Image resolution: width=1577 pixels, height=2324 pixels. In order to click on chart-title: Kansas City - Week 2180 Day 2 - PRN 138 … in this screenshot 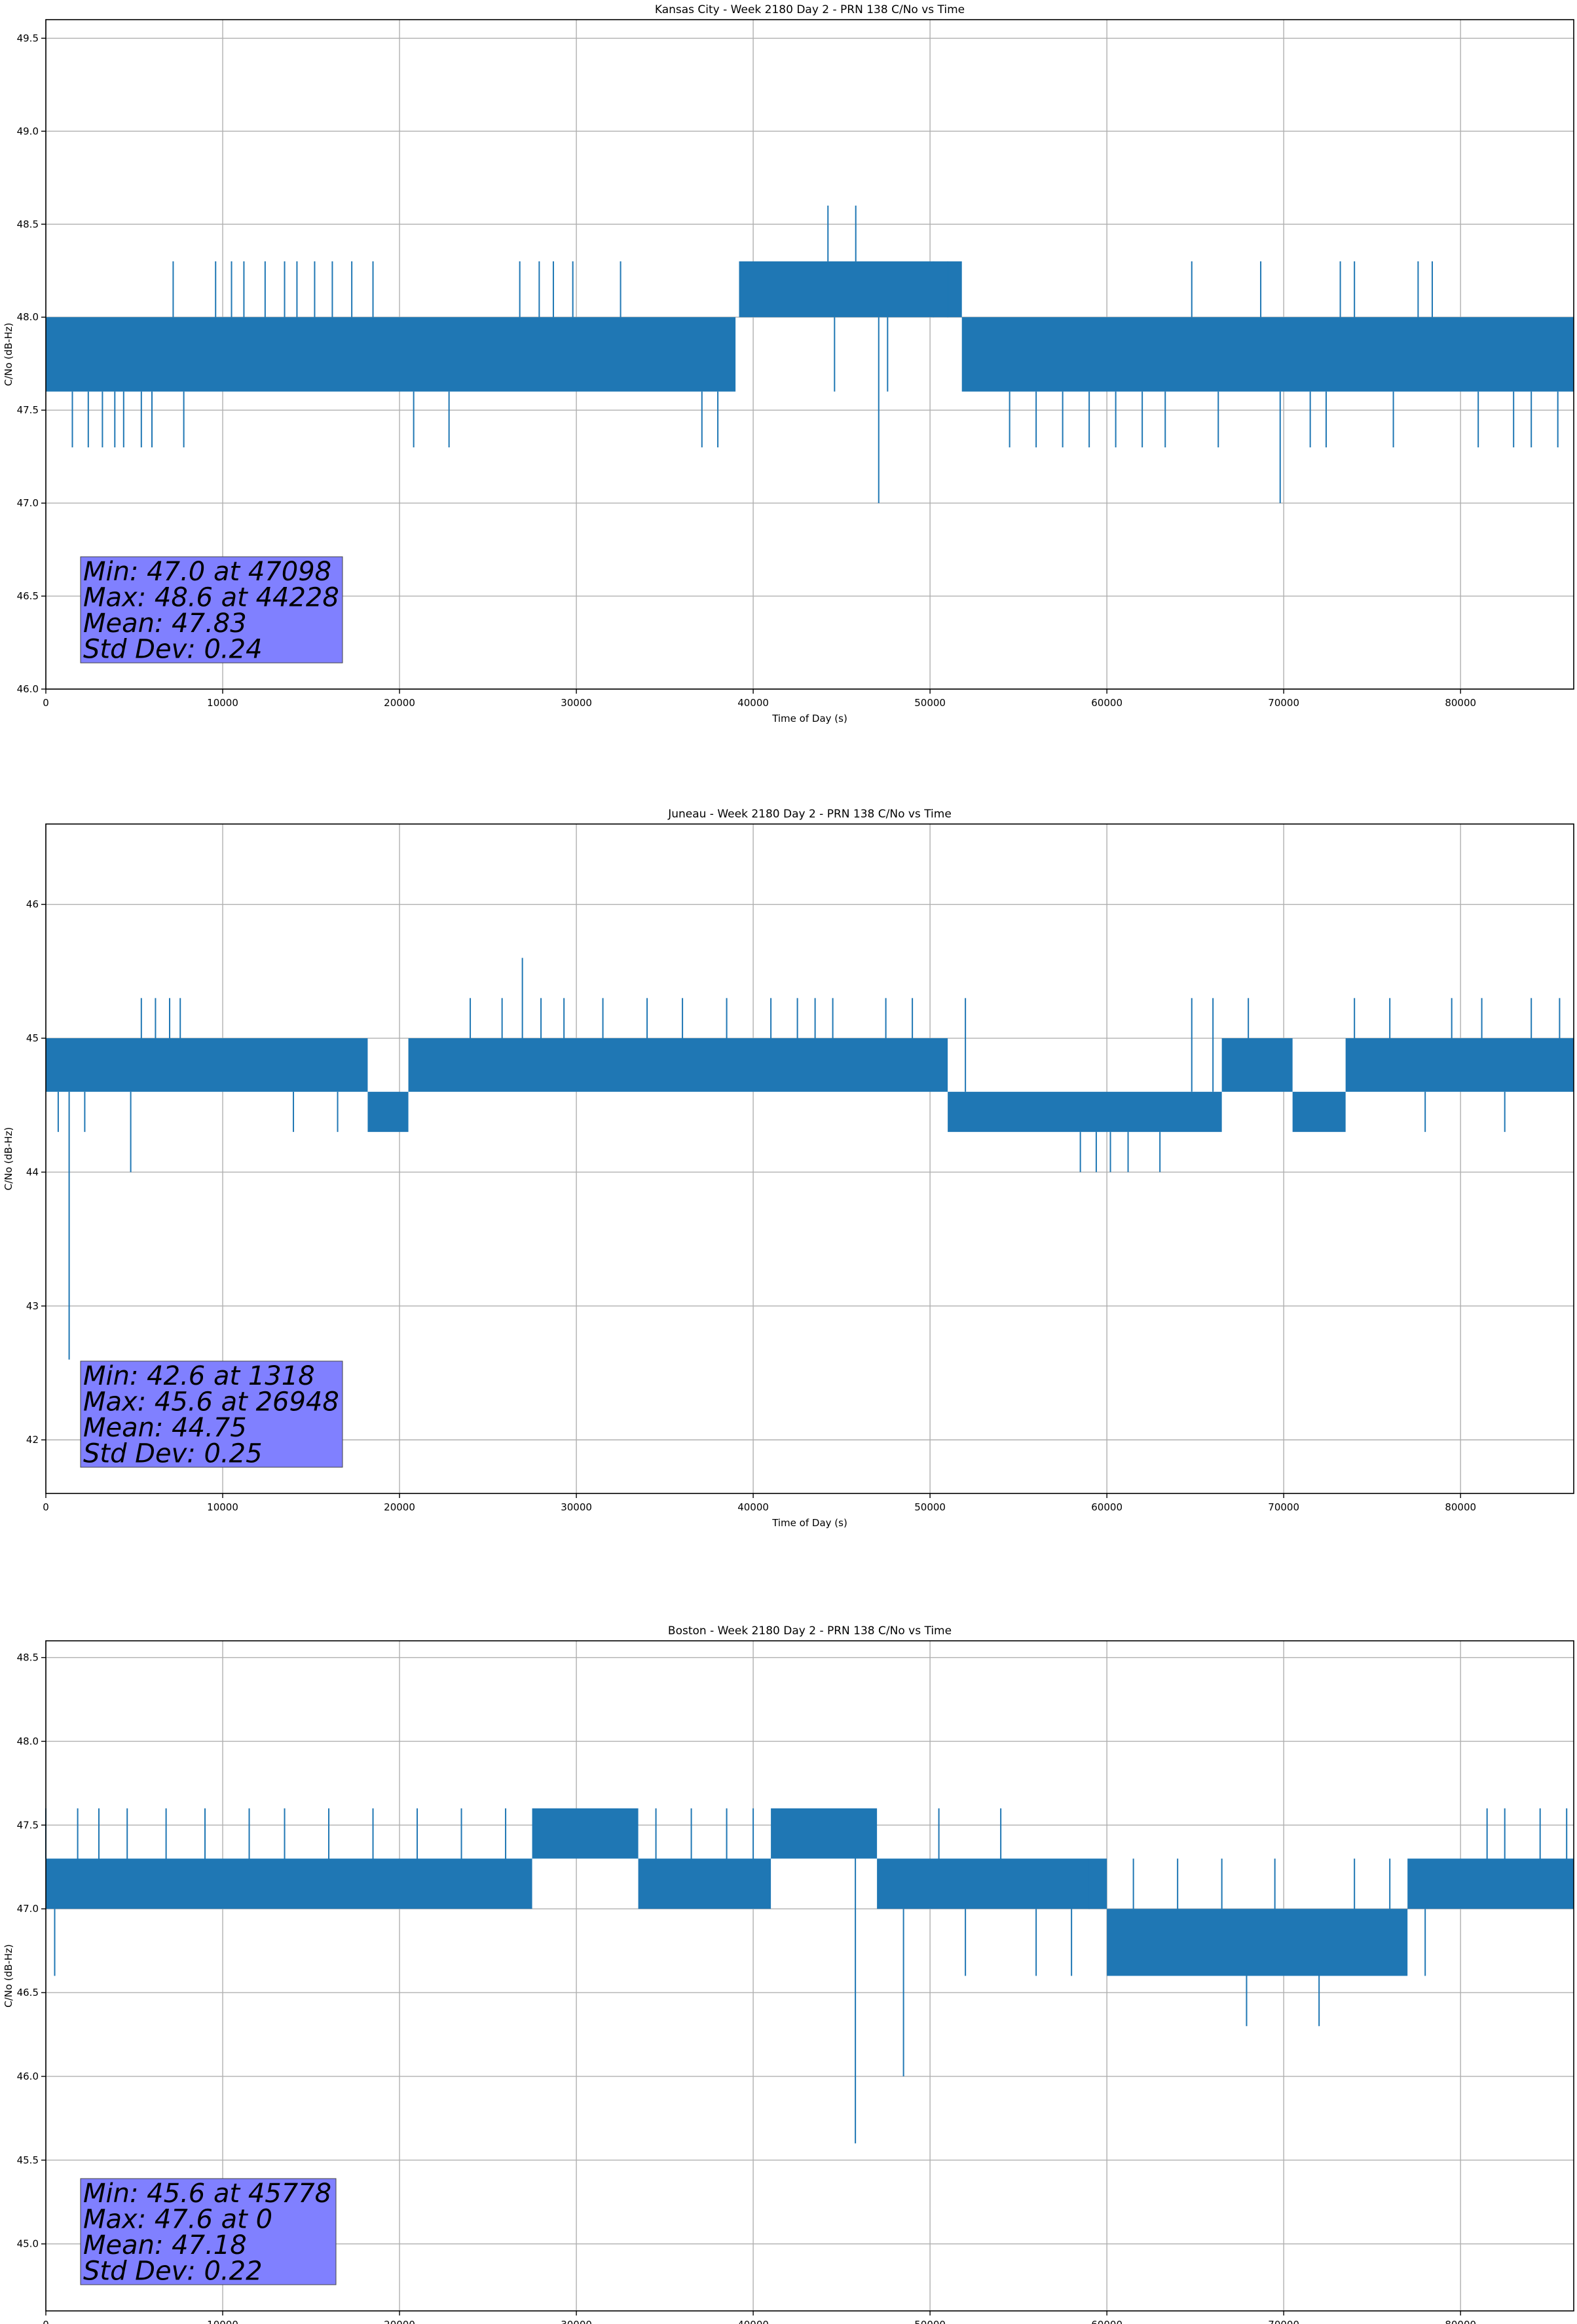, I will do `click(810, 9)`.